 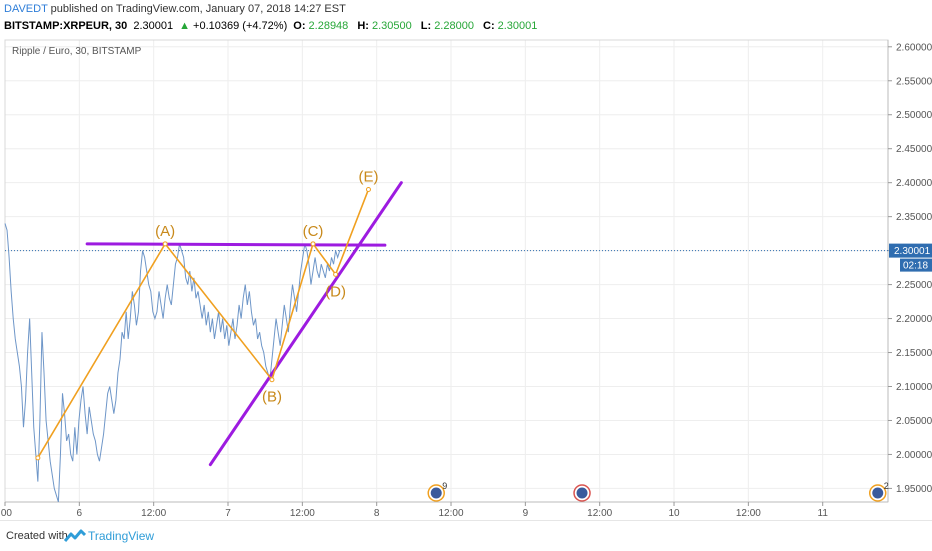 I want to click on y-tick-label: 2.55000, so click(x=914, y=81).